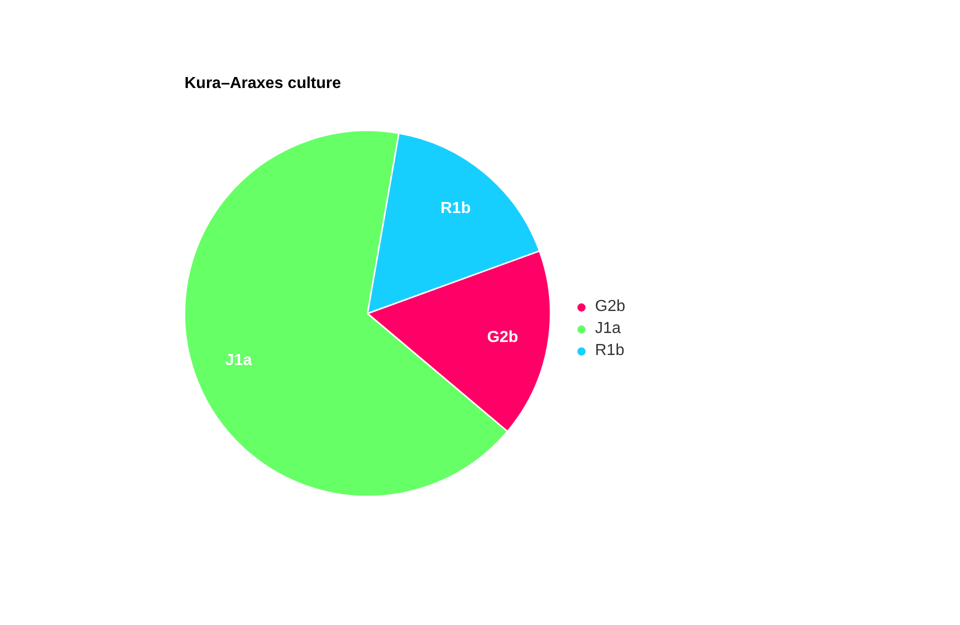  What do you see at coordinates (455, 208) in the screenshot?
I see `slice-label: R1b` at bounding box center [455, 208].